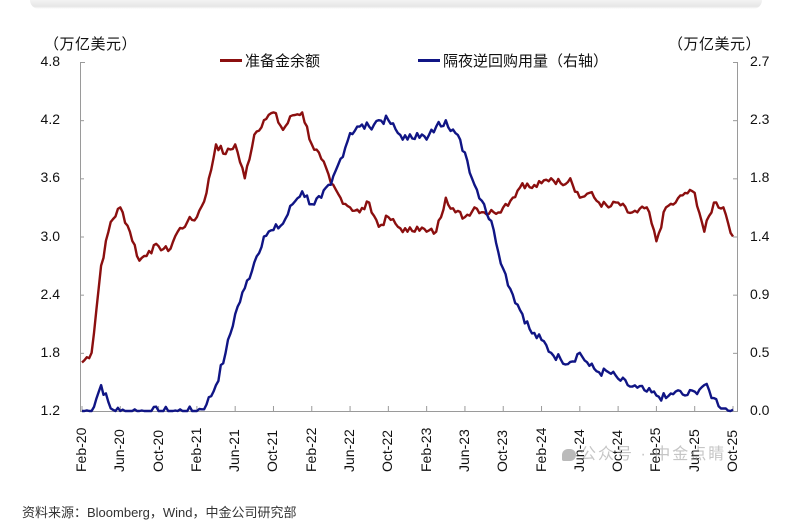 The height and width of the screenshot is (525, 792). Describe the element at coordinates (91, 44) in the screenshot. I see `left-axis-unit: （万亿美元）` at that location.